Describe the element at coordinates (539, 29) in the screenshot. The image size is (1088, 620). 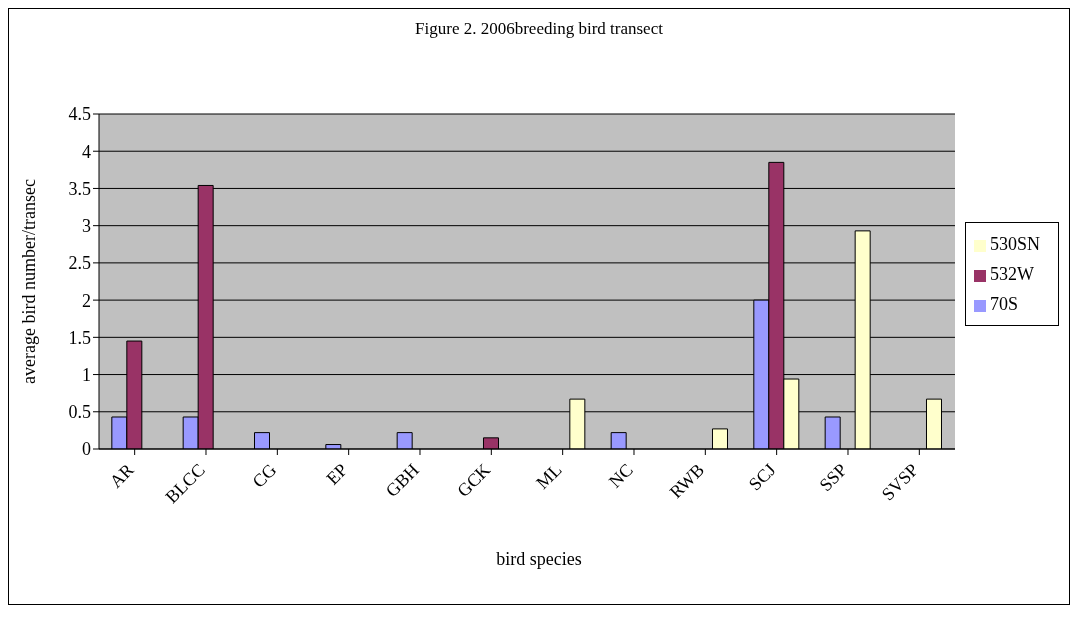
I see `chart-title: Figure 2. 2006breeding bird transect` at that location.